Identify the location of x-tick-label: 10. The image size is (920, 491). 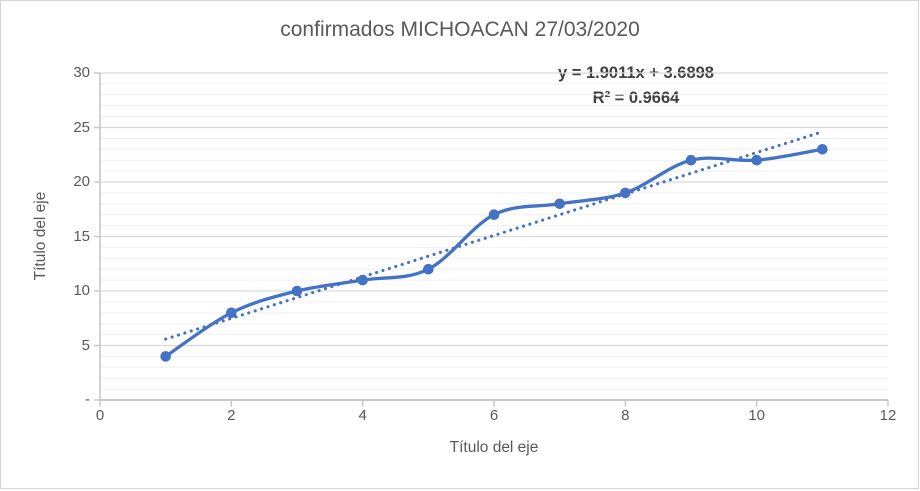
(756, 415).